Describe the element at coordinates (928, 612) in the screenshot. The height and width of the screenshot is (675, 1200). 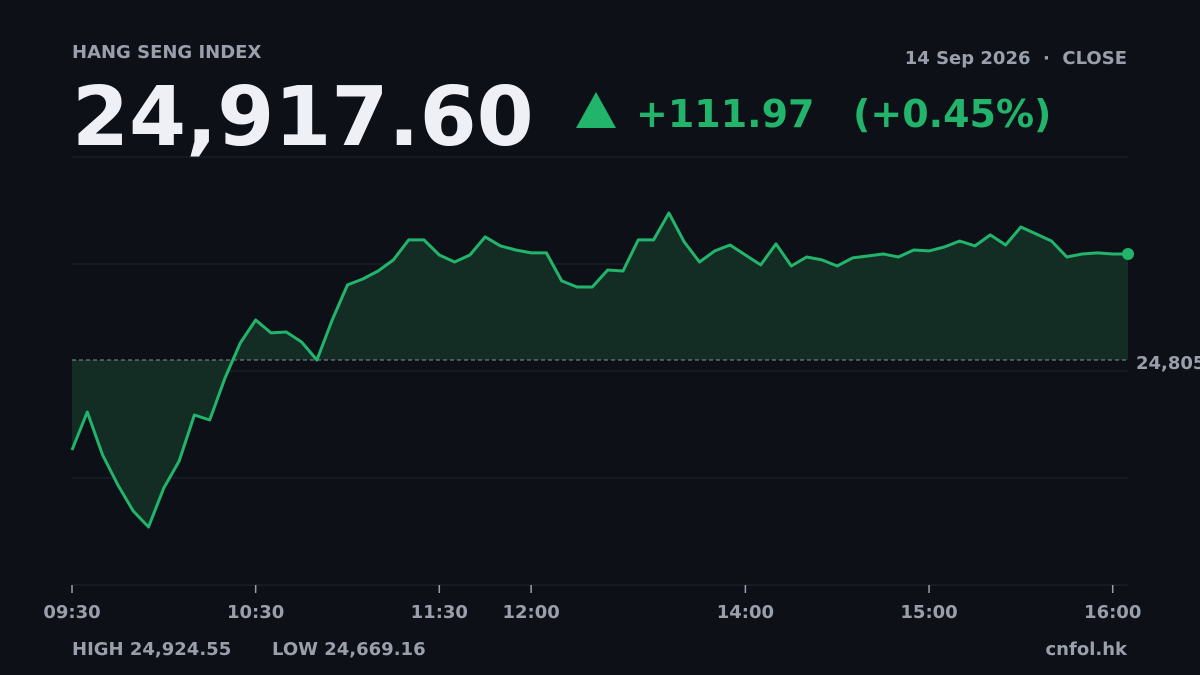
I see `x-tick-label: 15:00` at that location.